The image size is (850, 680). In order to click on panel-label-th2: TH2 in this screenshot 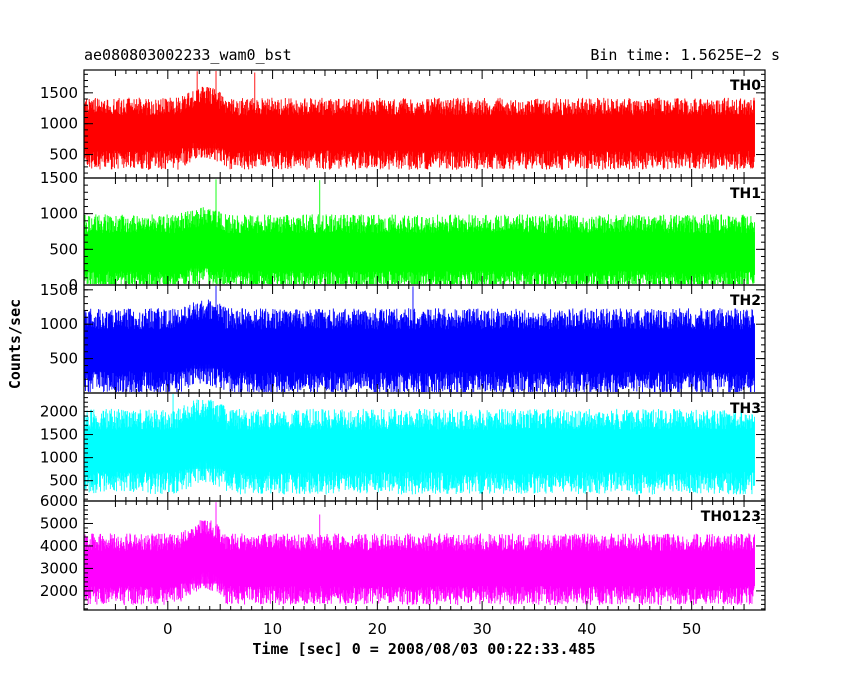, I will do `click(745, 301)`.